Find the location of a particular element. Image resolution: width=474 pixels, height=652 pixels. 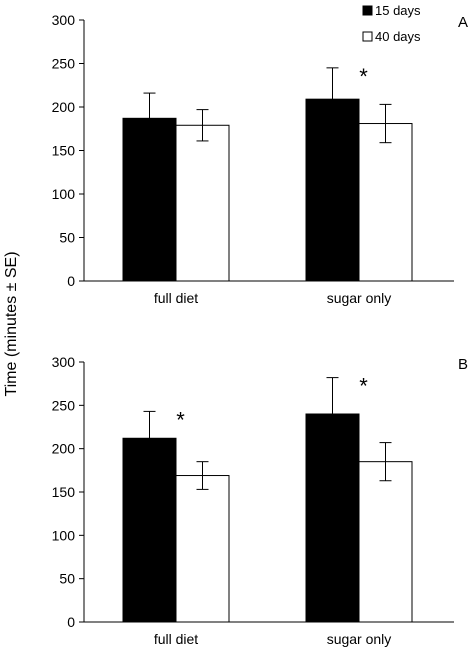

bar-15-days-full-diet is located at coordinates (149, 530).